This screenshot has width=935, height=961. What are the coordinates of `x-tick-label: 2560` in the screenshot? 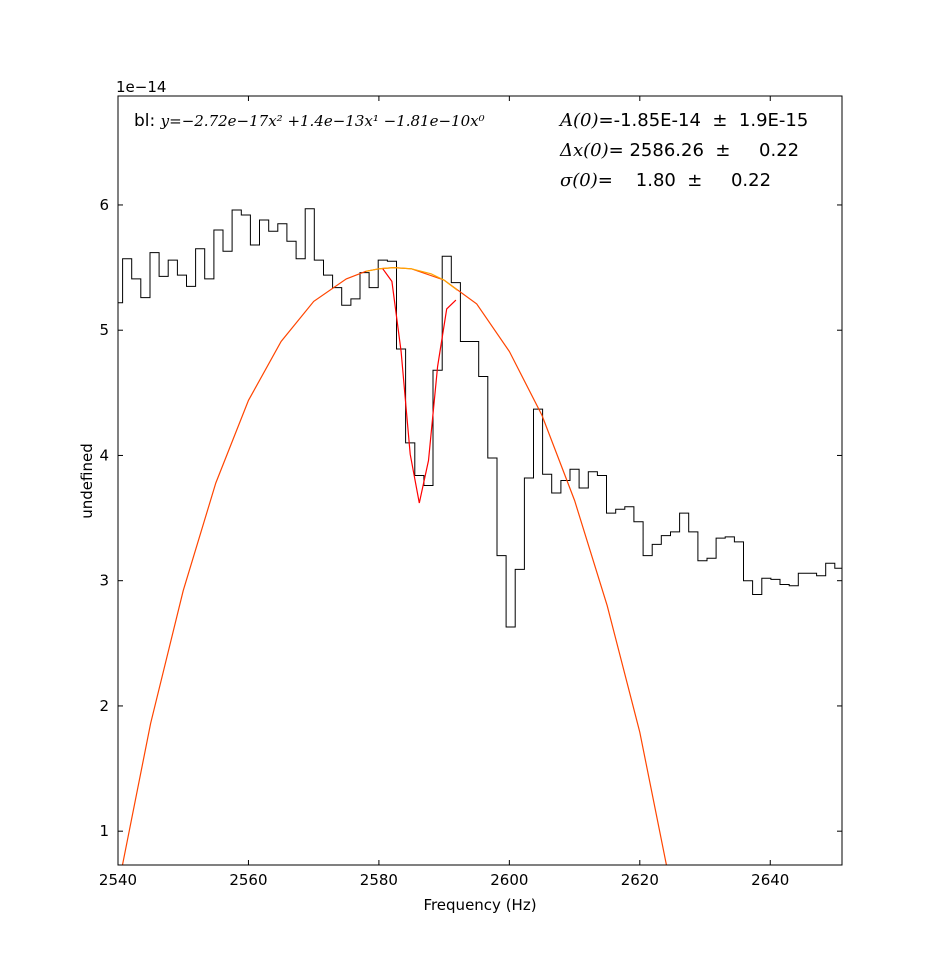 It's located at (248, 880).